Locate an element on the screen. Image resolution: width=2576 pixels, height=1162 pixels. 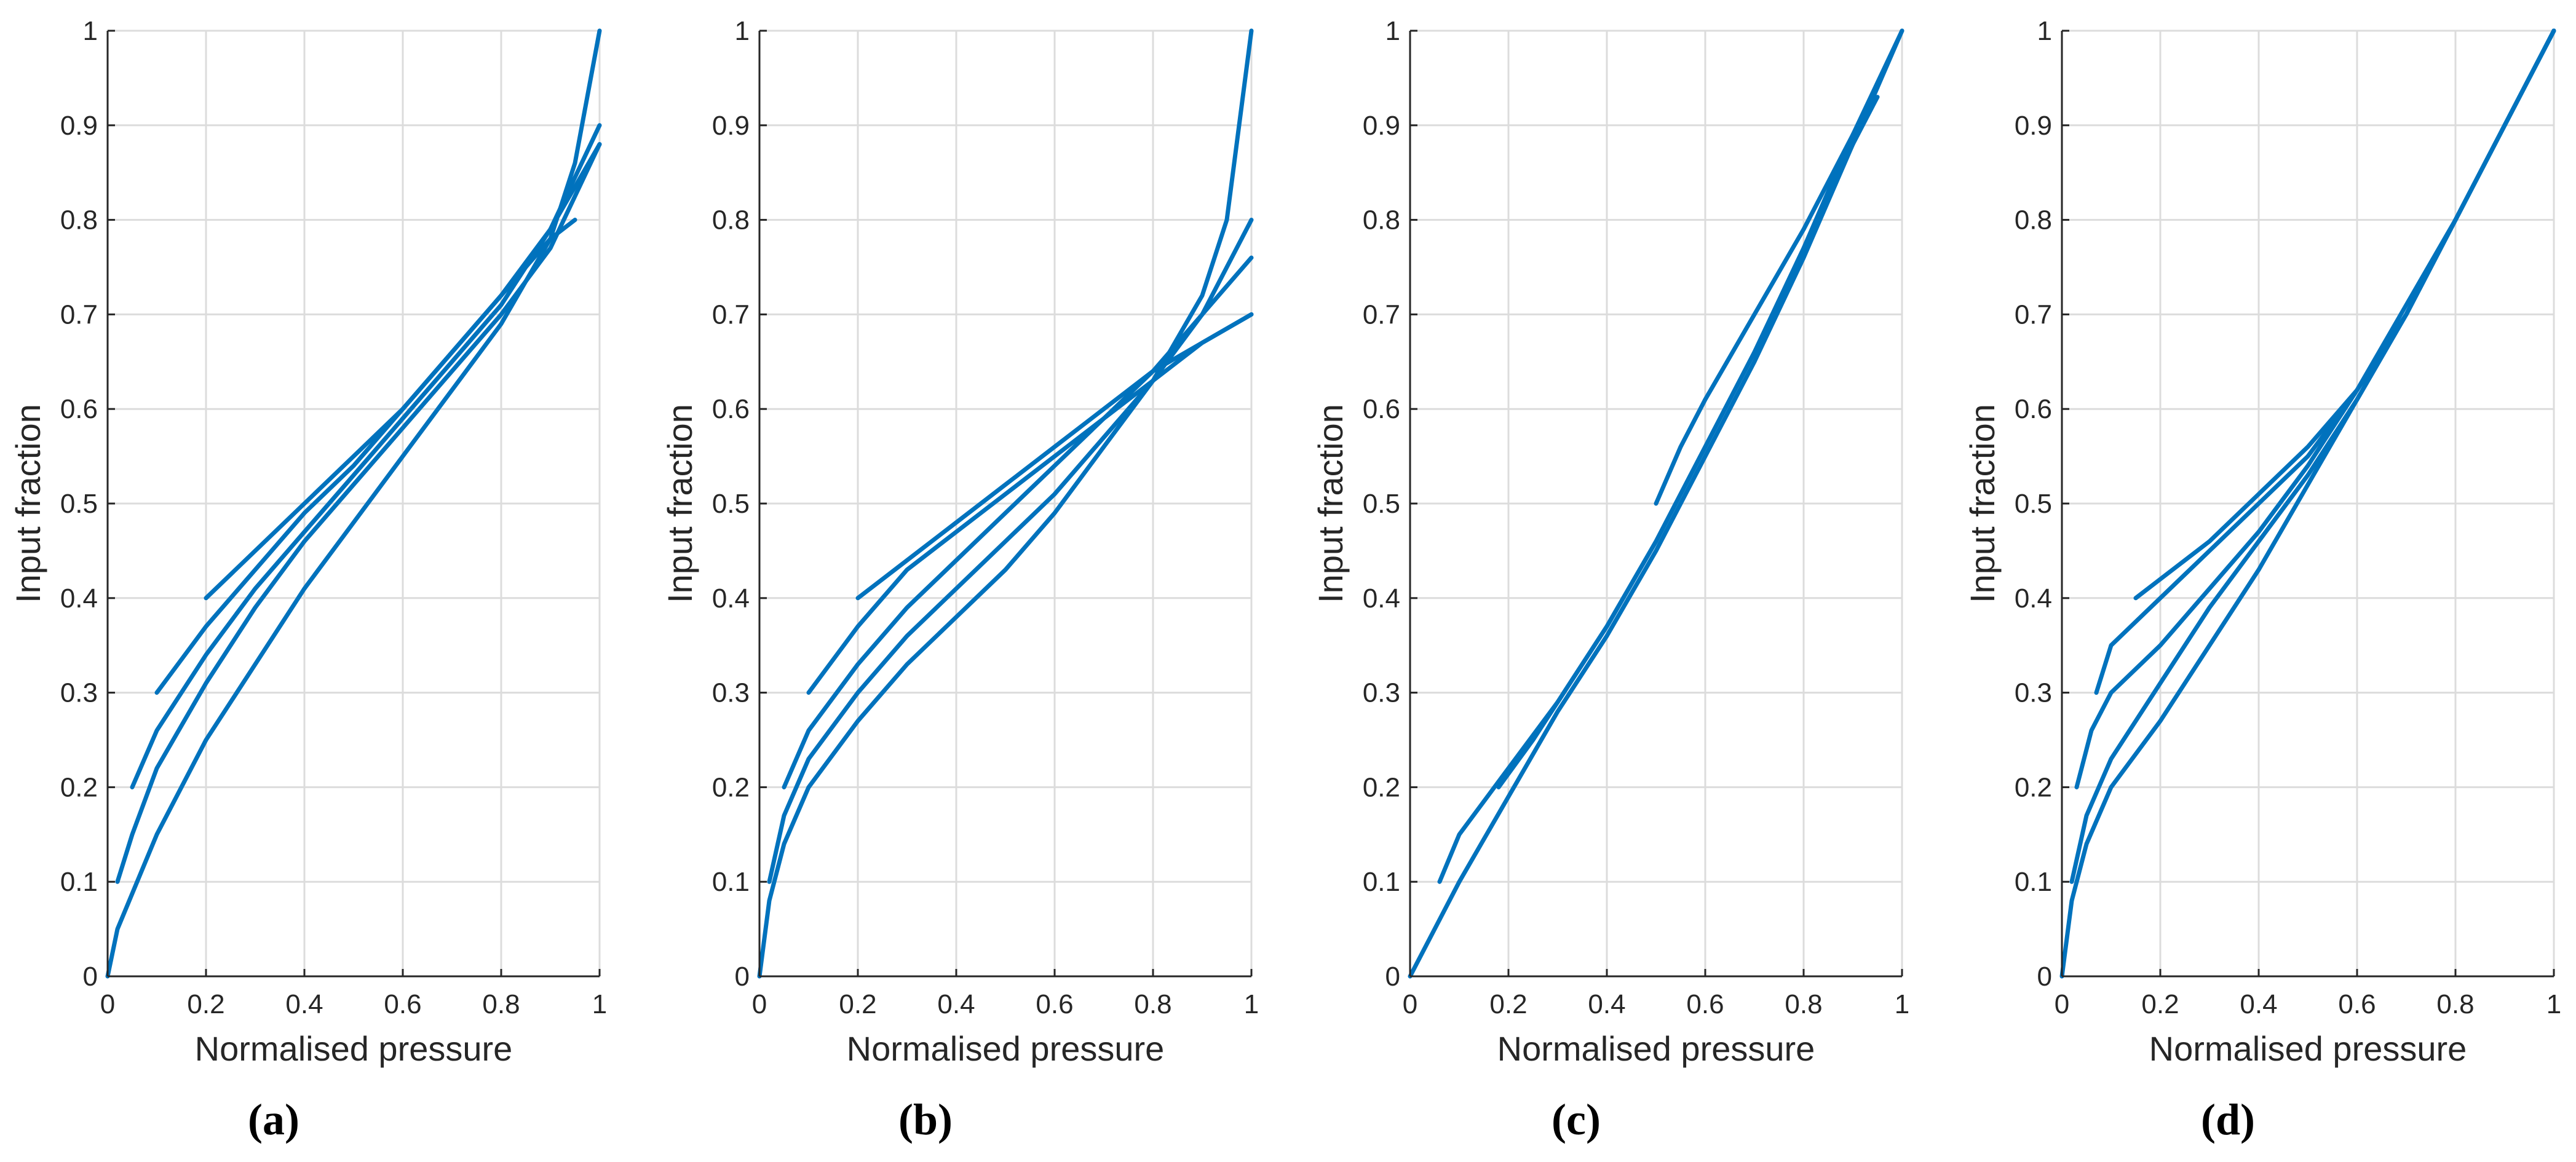
panel-caption: (c) is located at coordinates (1576, 1119).